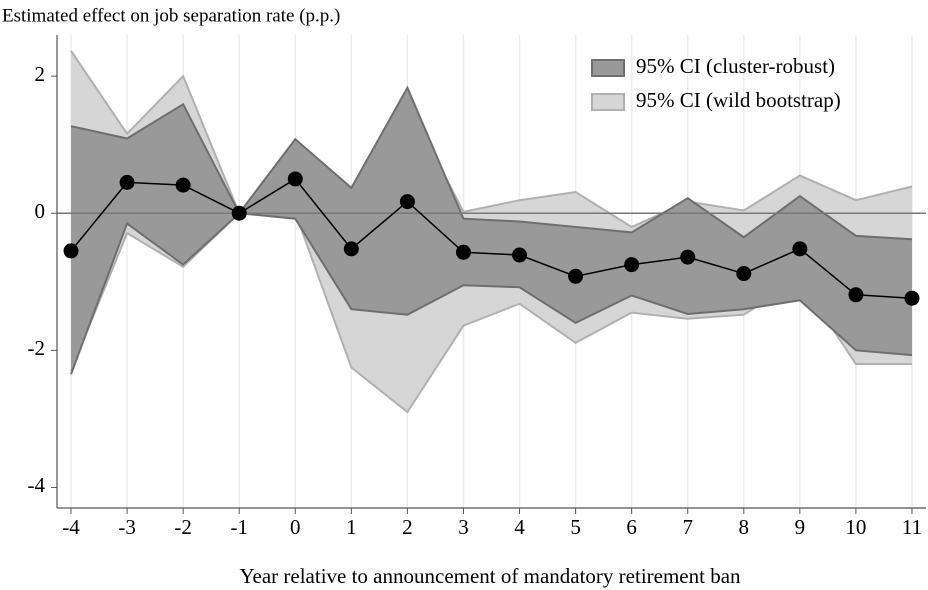 The height and width of the screenshot is (590, 928). I want to click on x-tick-label: 5, so click(575, 527).